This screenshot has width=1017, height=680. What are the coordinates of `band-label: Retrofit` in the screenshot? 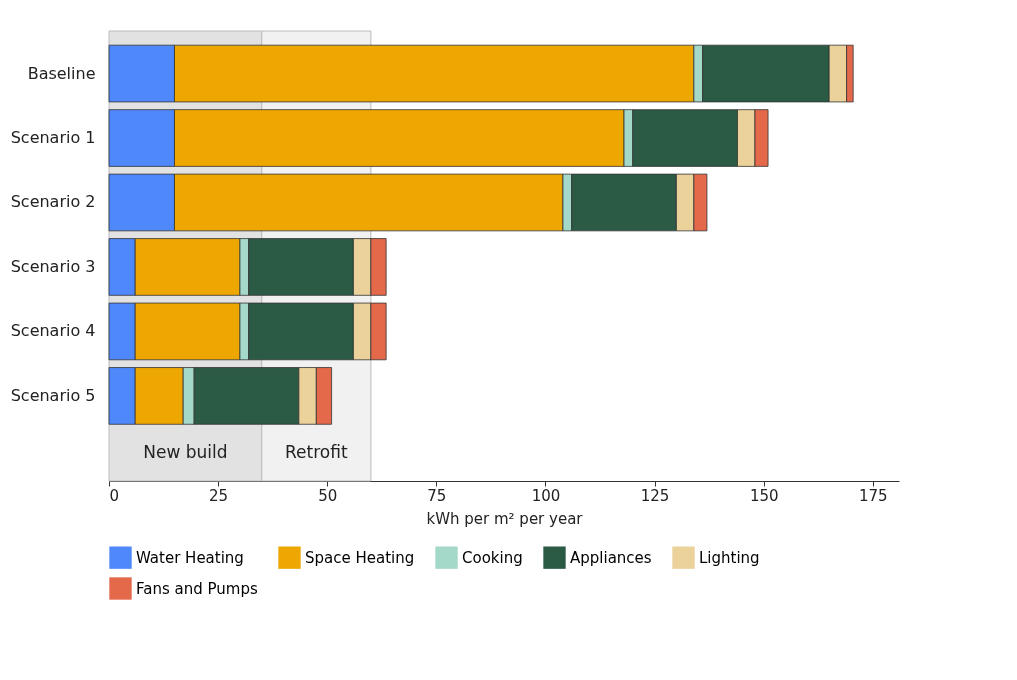 It's located at (316, 452).